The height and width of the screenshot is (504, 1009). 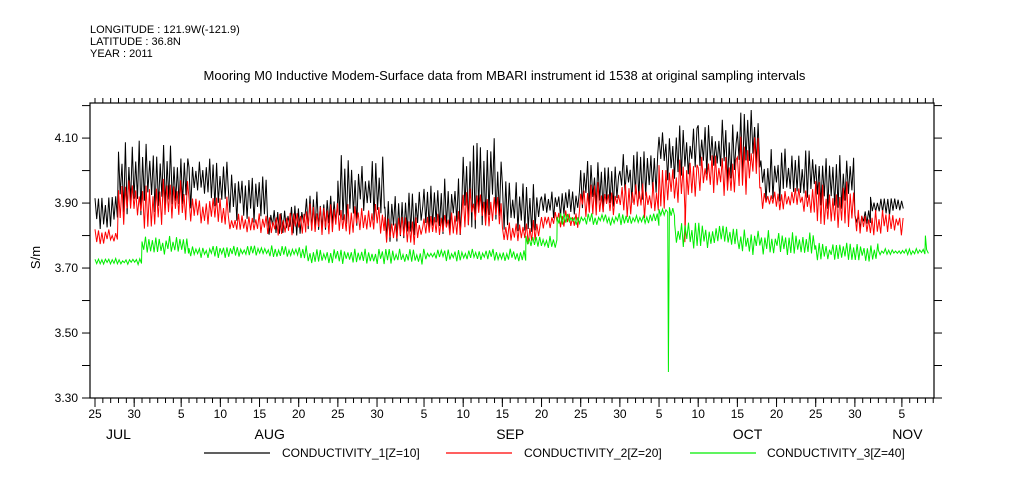 What do you see at coordinates (907, 434) in the screenshot?
I see `month-label: NOV` at bounding box center [907, 434].